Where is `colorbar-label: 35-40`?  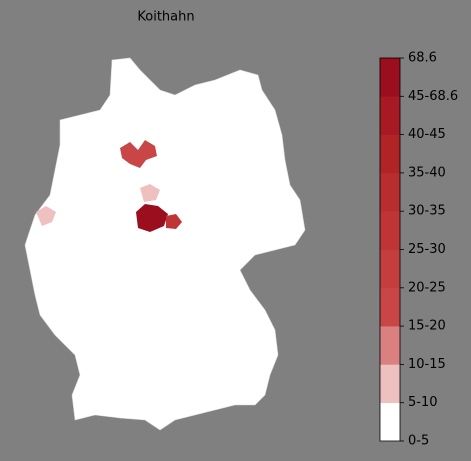 colorbar-label: 35-40 is located at coordinates (427, 172).